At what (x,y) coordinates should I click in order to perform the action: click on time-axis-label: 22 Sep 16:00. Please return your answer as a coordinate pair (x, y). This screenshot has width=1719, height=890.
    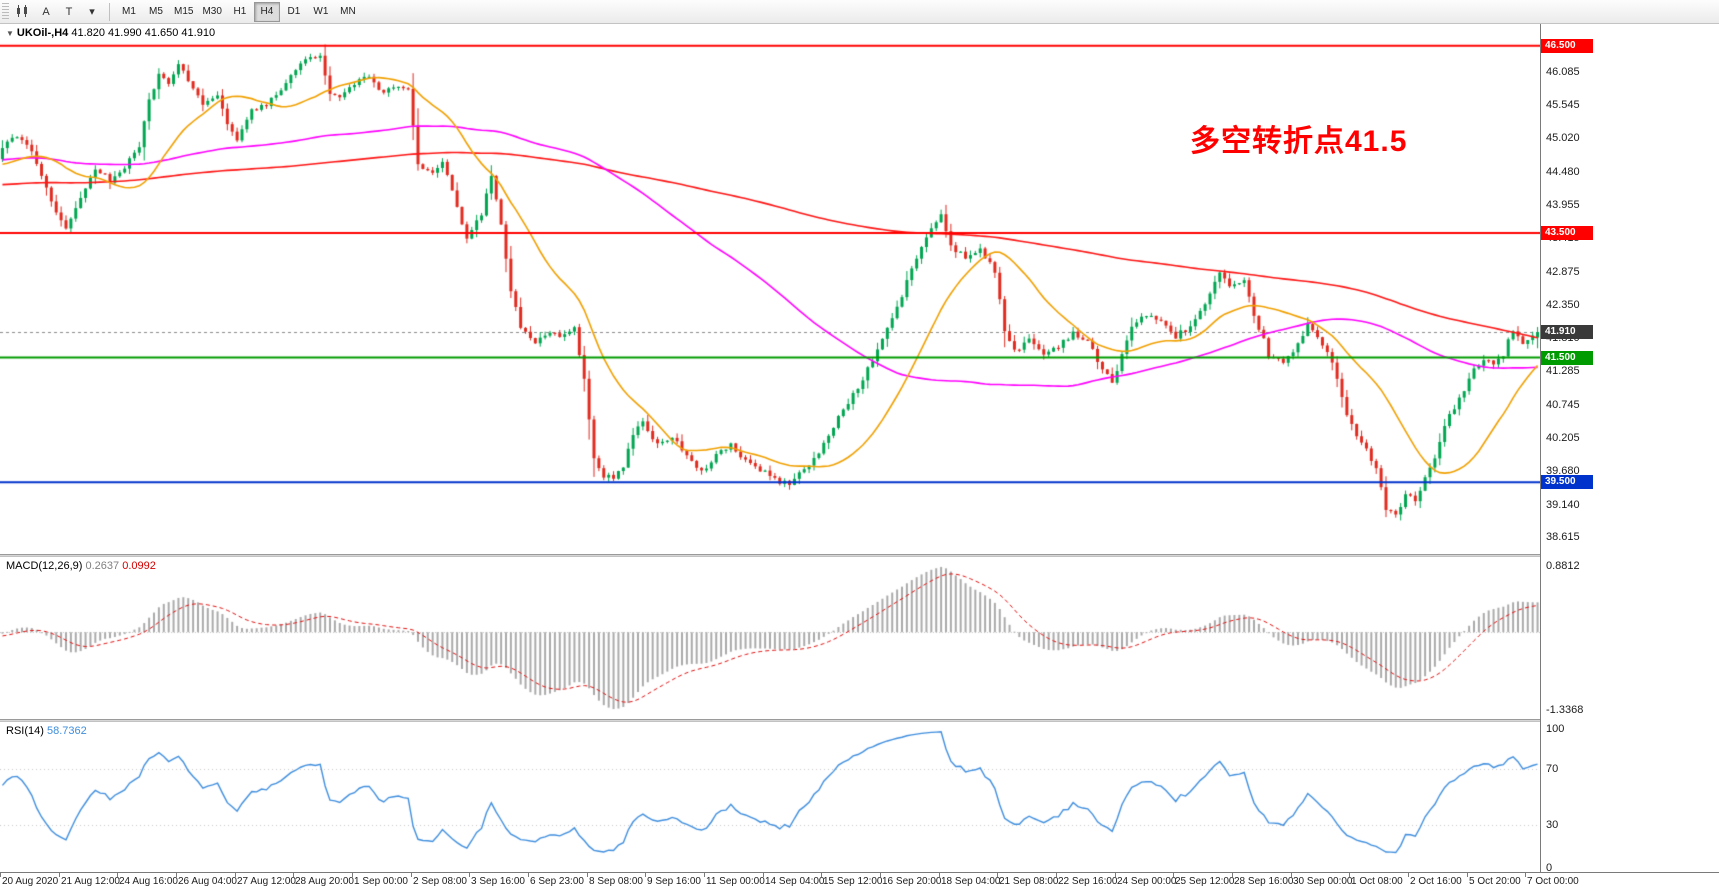
    Looking at the image, I should click on (1088, 881).